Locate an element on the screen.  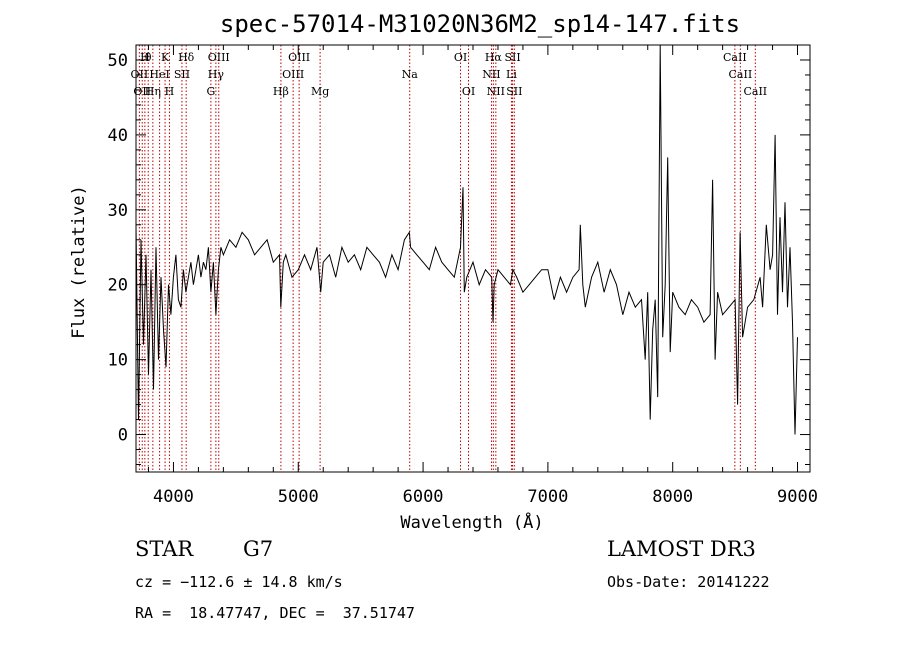
object-class: STAR is located at coordinates (164, 549).